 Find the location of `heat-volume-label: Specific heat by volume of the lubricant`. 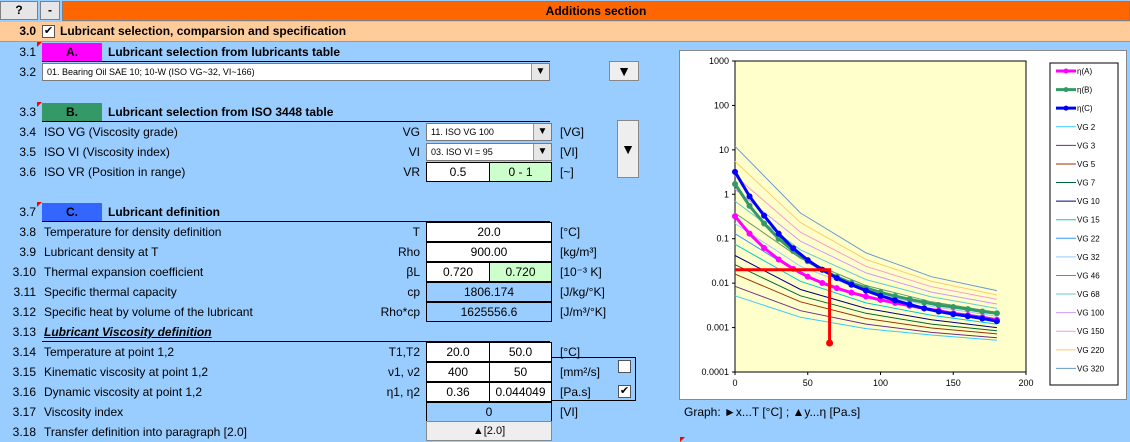

heat-volume-label: Specific heat by volume of the lubricant is located at coordinates (148, 312).